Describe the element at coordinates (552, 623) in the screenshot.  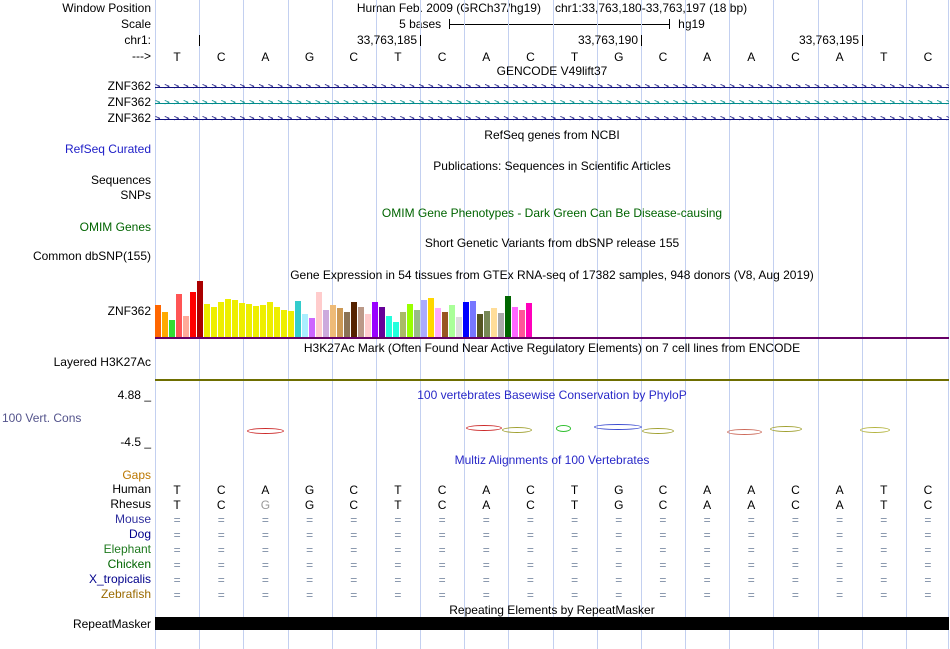
I see `repeatmasker-dense-bar` at that location.